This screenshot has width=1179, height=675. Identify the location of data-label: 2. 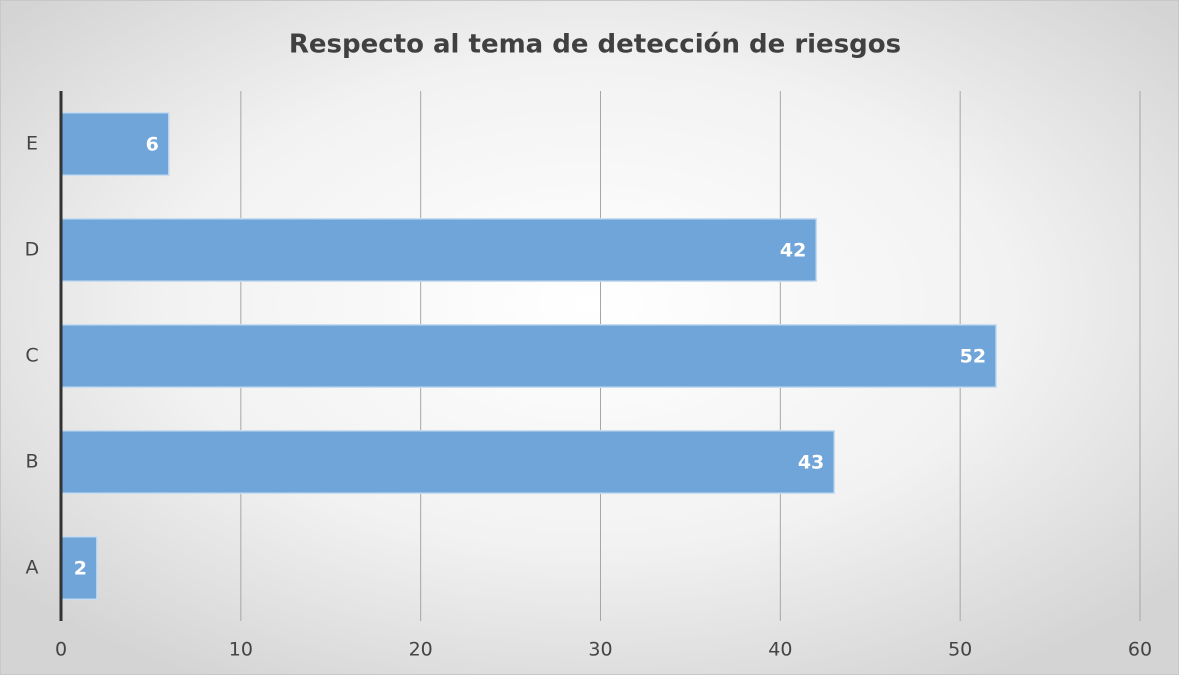
(80, 569).